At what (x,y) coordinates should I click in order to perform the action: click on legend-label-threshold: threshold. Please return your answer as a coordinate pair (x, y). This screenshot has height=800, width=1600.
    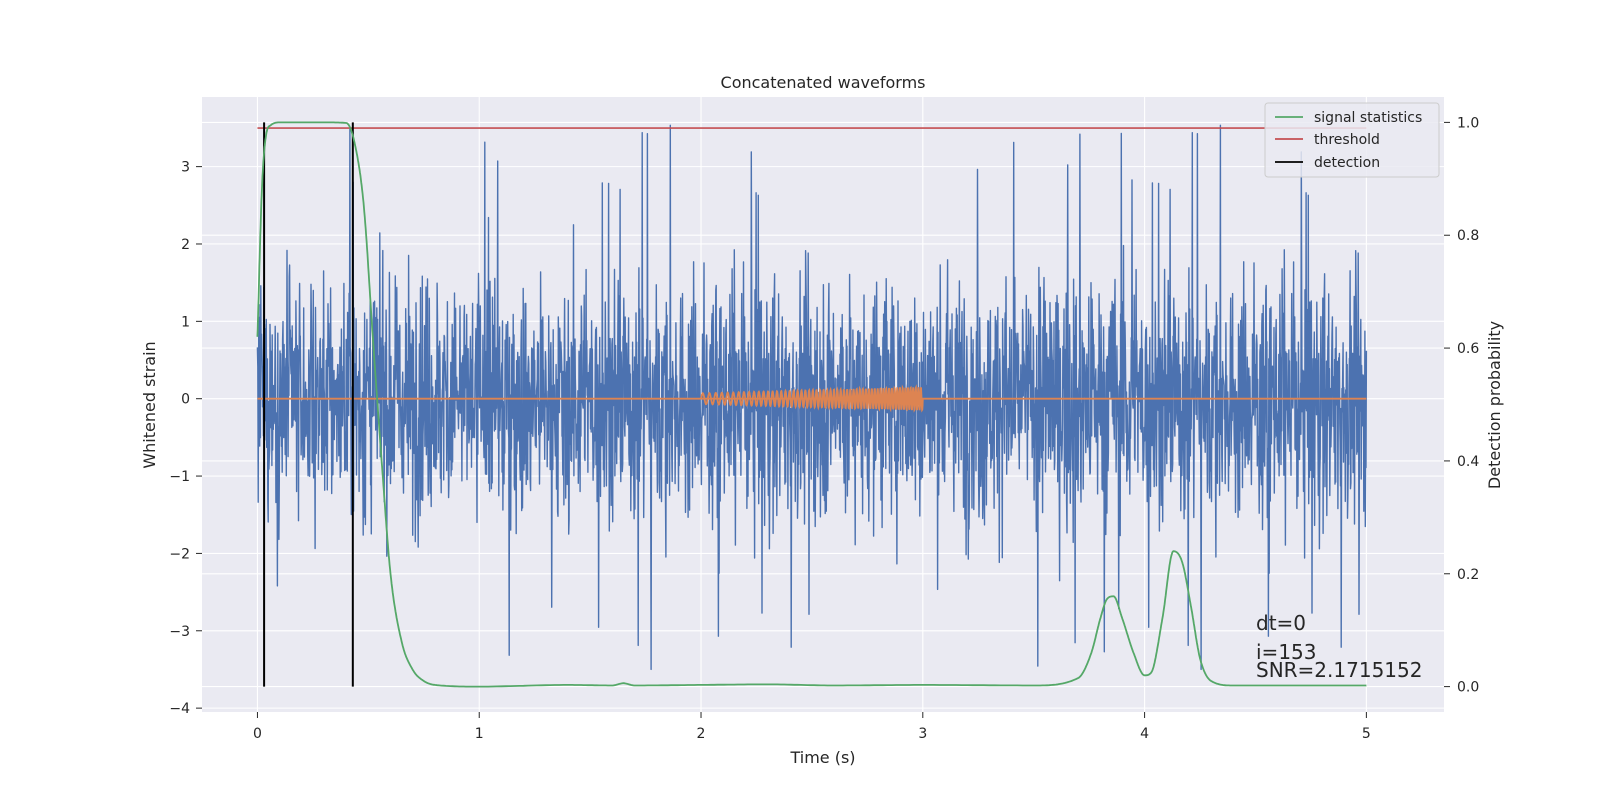
    Looking at the image, I should click on (1347, 140).